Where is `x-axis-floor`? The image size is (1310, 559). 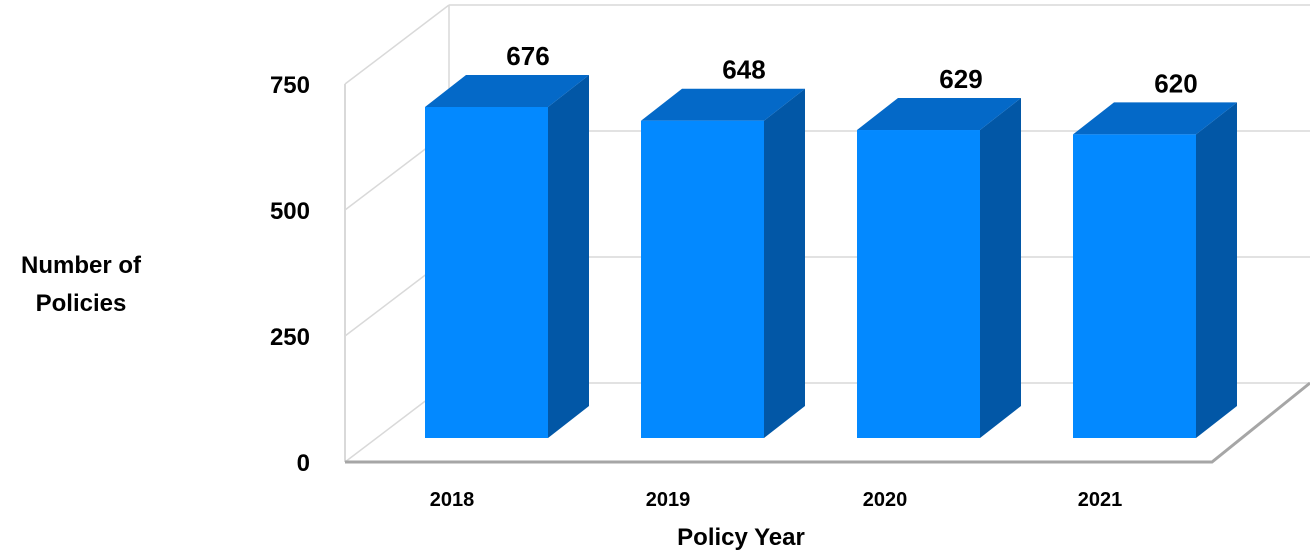
x-axis-floor is located at coordinates (827, 422).